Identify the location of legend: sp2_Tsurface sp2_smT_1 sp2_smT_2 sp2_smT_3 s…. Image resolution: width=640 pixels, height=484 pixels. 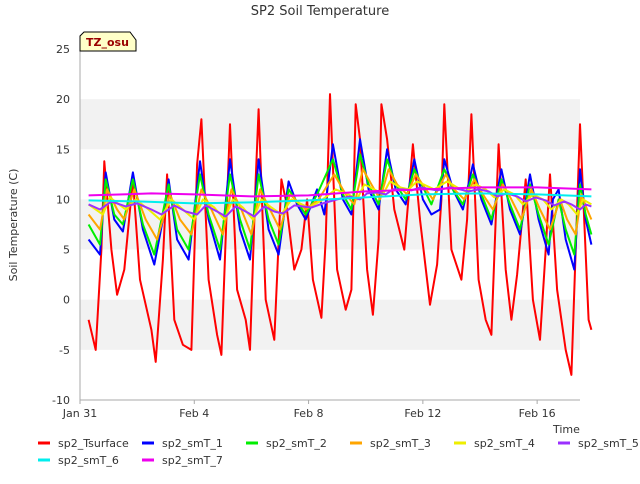
(338, 452).